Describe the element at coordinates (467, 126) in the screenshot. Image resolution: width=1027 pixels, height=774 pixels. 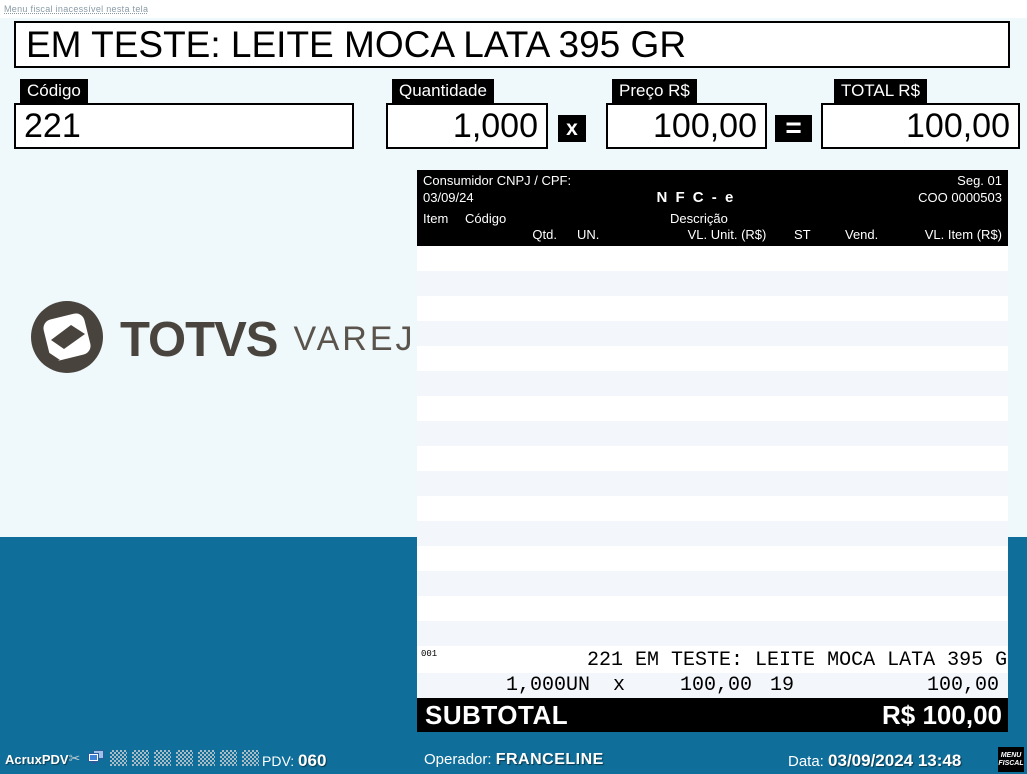
I see `quantidade-input: 1,000` at that location.